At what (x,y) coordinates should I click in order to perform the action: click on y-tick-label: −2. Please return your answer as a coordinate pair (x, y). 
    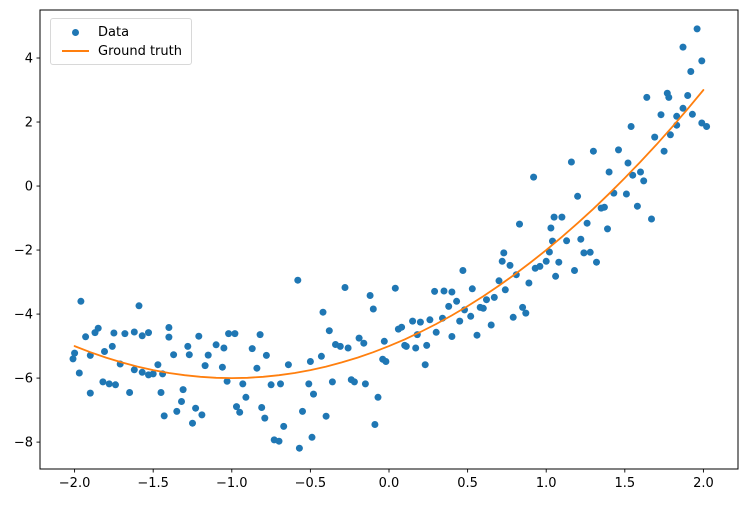
    Looking at the image, I should click on (23, 251).